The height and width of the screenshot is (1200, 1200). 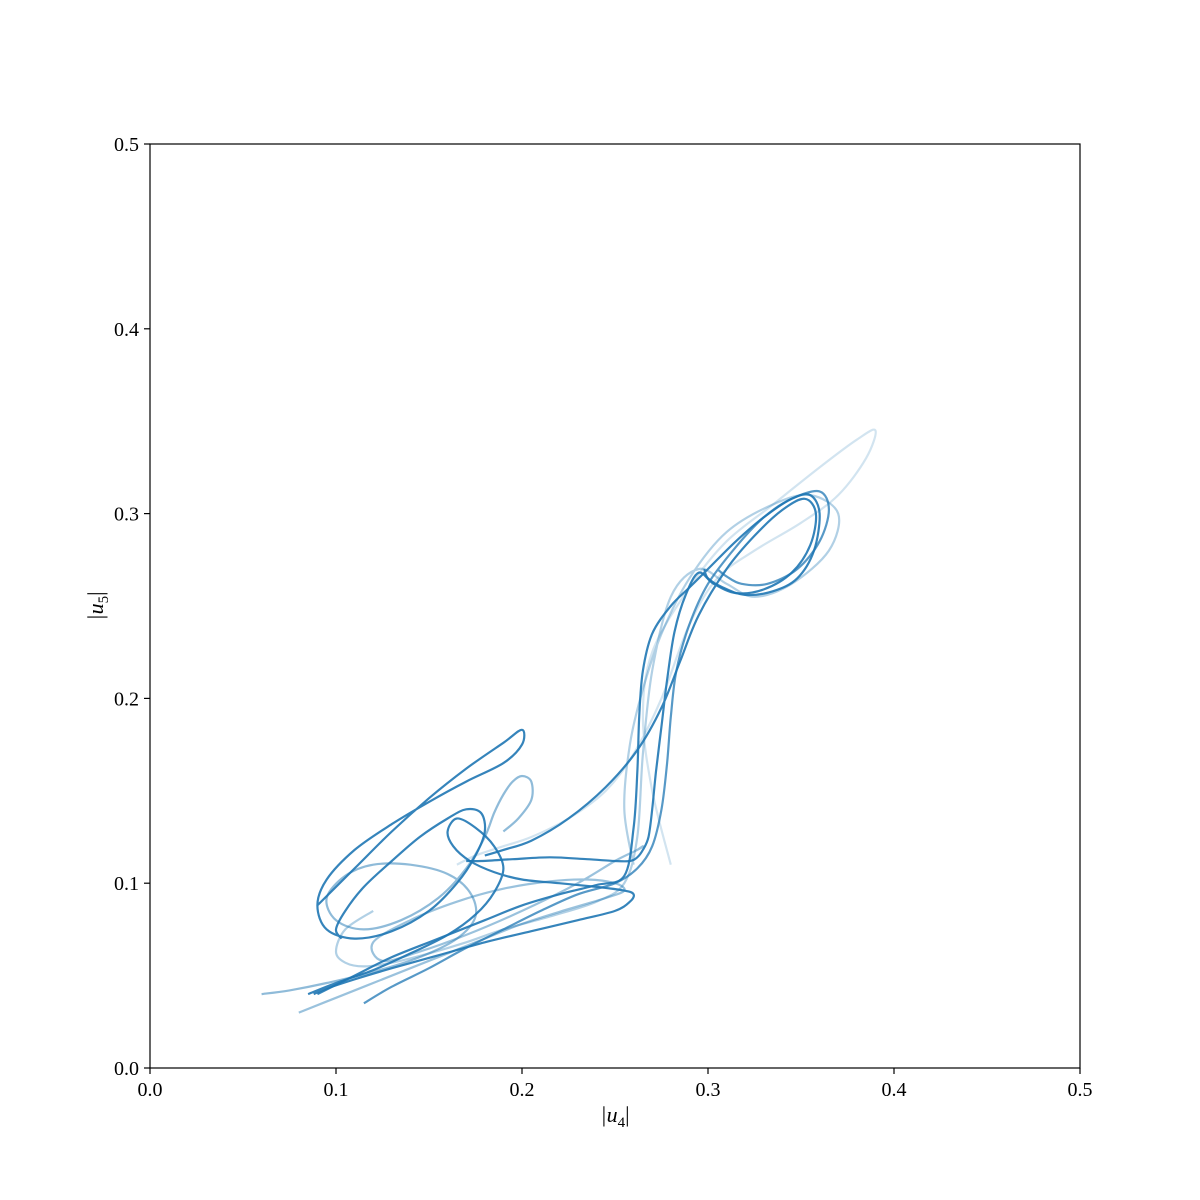 I want to click on y-tick-label-5: 0.5, so click(x=126, y=145).